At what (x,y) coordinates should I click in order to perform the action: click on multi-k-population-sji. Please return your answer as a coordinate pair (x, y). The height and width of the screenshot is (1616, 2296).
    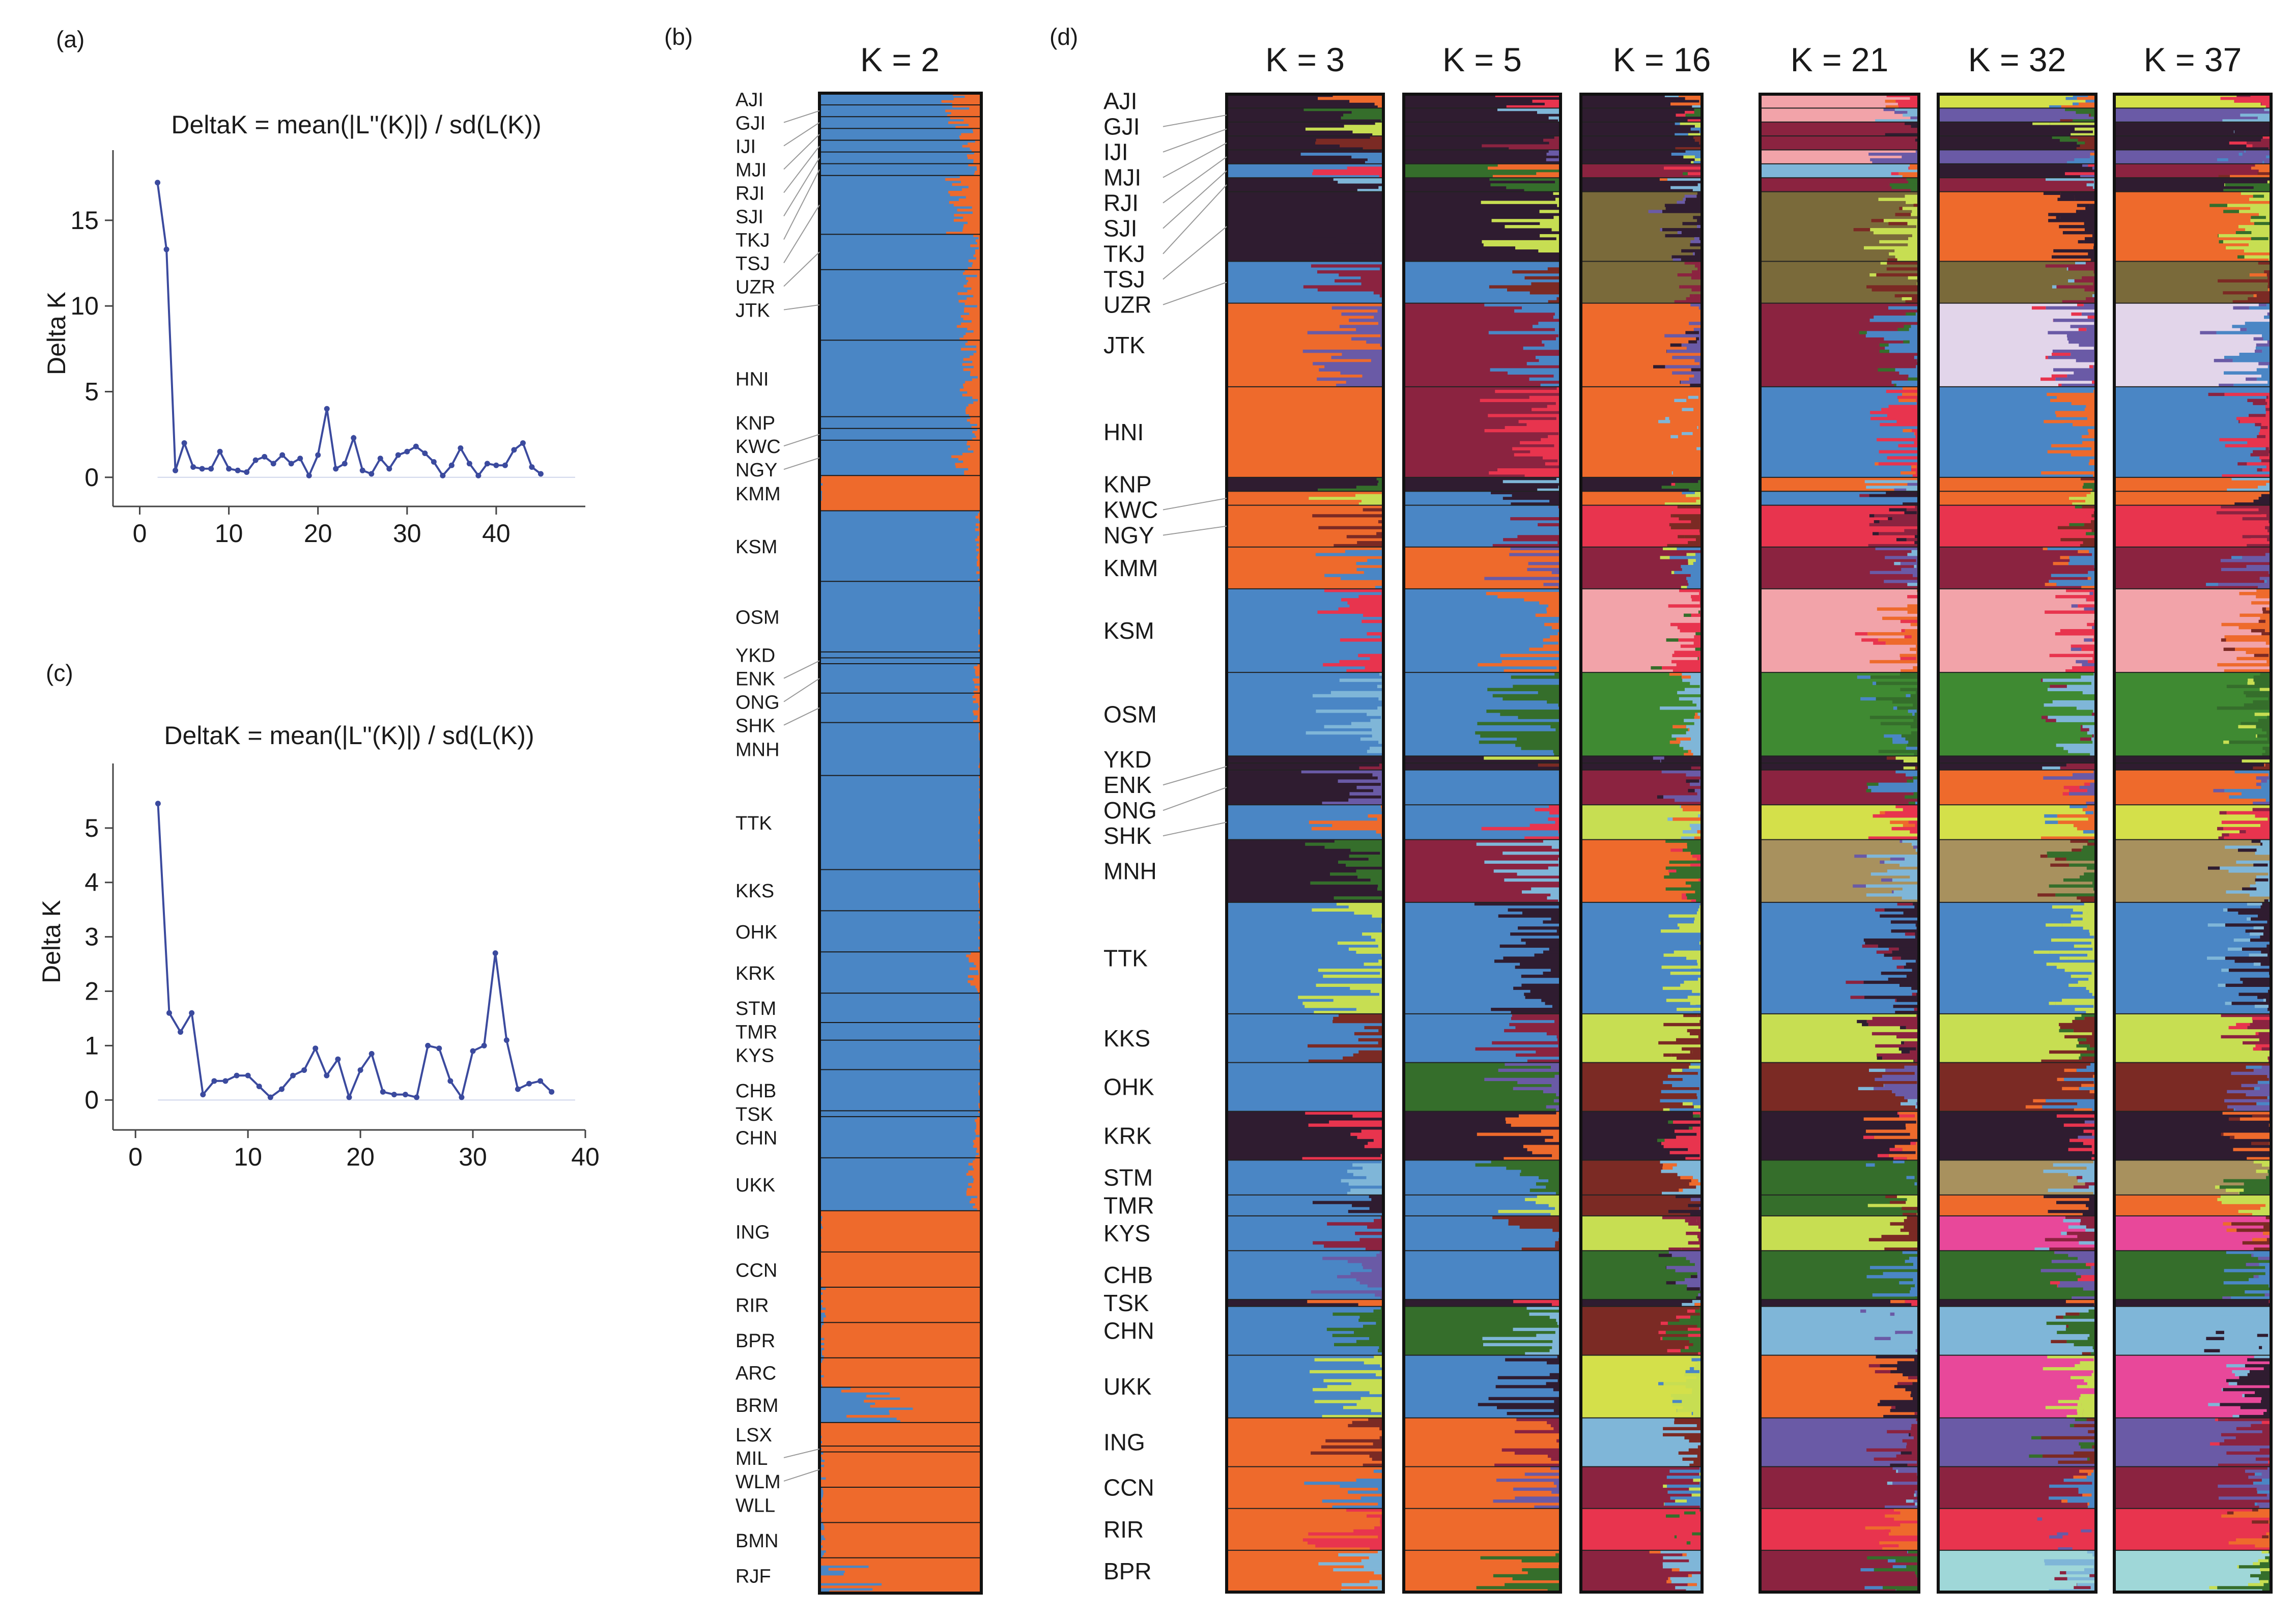
    Looking at the image, I should click on (2017, 170).